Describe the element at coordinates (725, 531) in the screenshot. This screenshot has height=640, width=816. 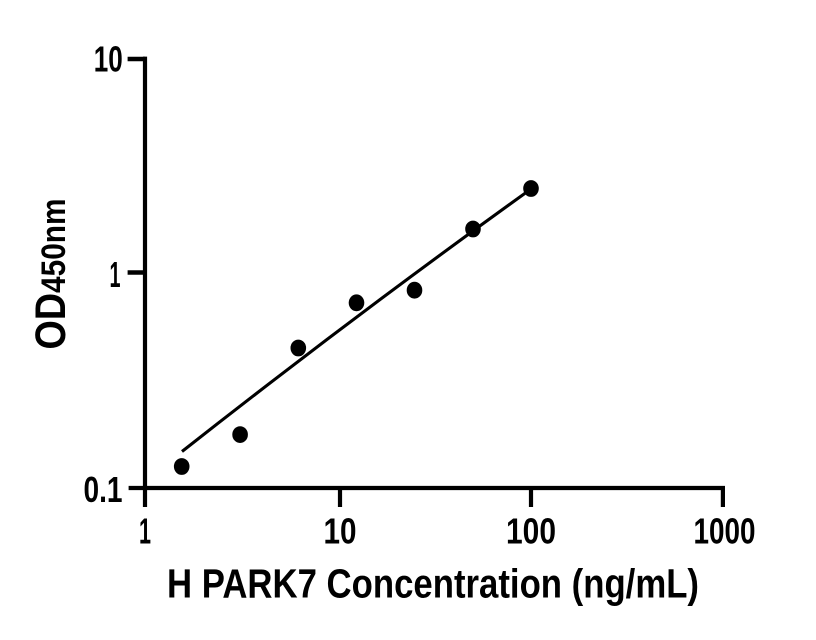
I see `svg-text: 1000` at that location.